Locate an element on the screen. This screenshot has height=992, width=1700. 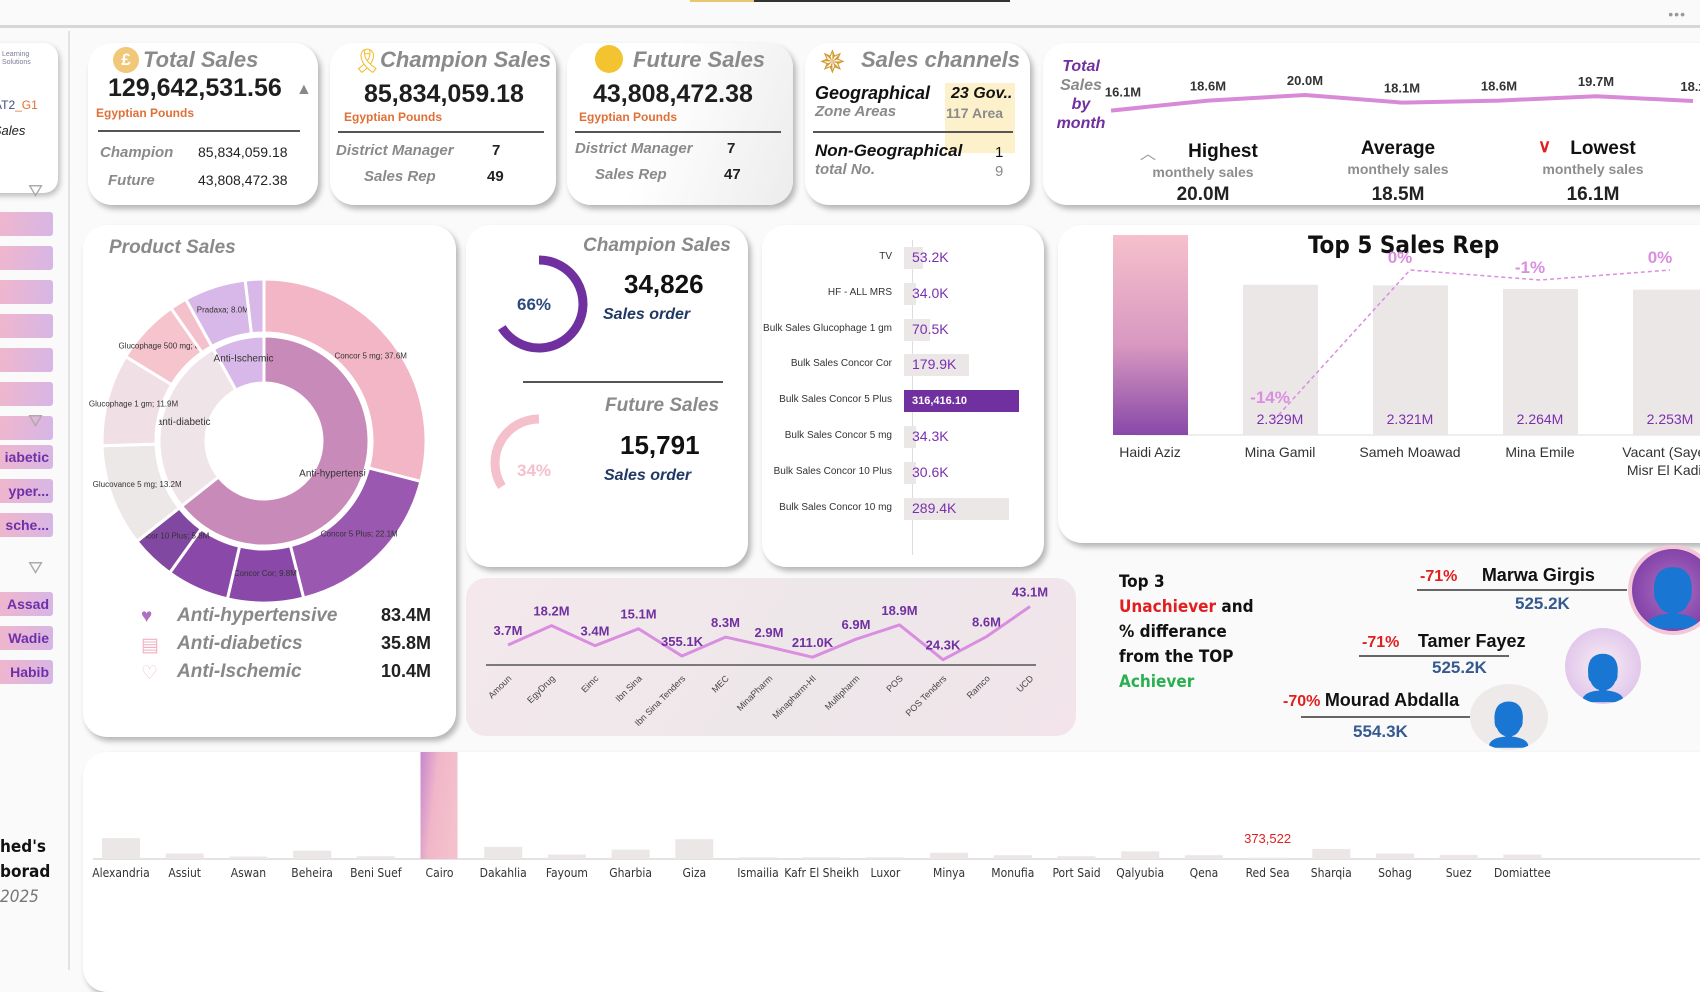
distributor-category-label: MEC is located at coordinates (721, 684).